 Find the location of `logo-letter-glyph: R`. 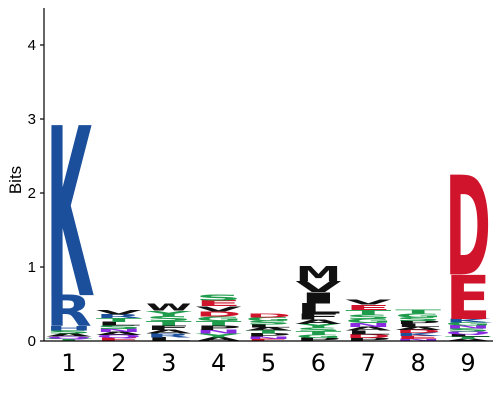

logo-letter-glyph: R is located at coordinates (169, 336).